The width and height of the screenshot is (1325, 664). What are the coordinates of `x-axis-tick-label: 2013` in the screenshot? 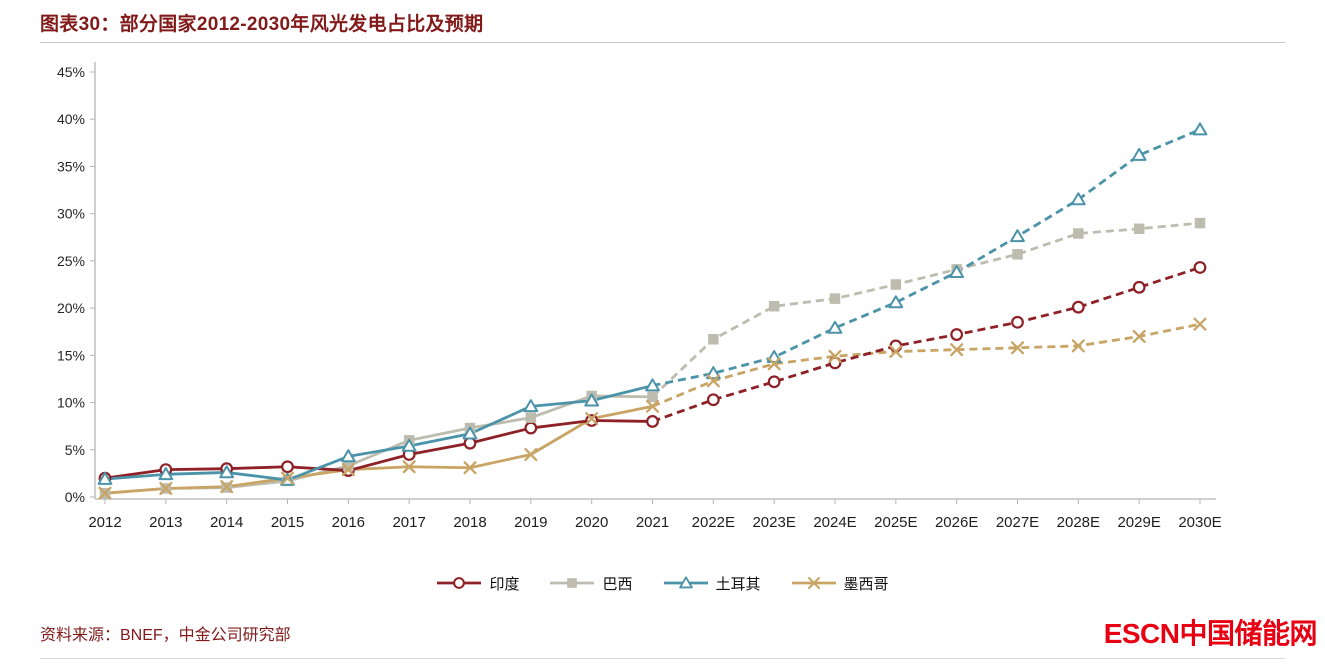 It's located at (165, 522).